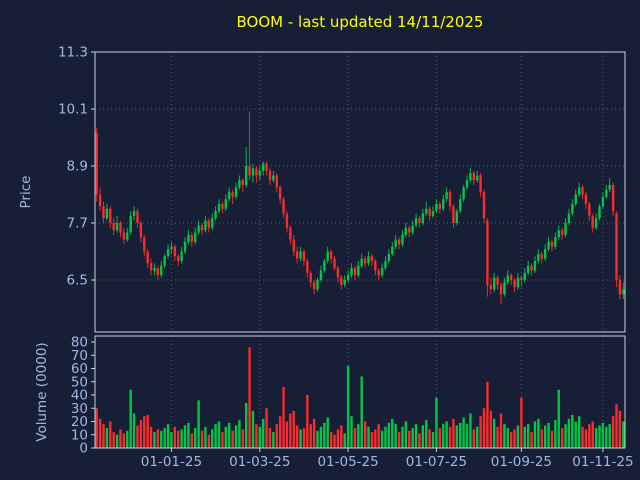 The height and width of the screenshot is (480, 640). What do you see at coordinates (73, 53) in the screenshot?
I see `price-tick-label: 11.3` at bounding box center [73, 53].